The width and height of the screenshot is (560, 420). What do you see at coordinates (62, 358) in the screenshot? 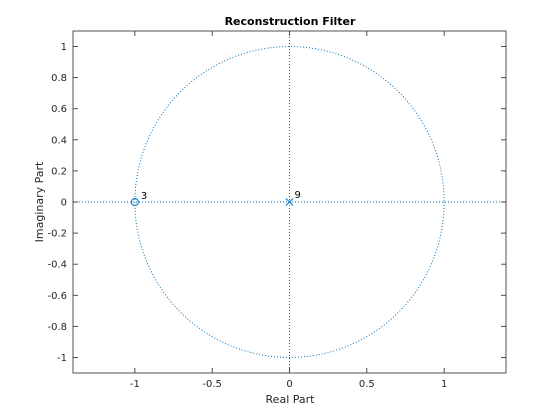
I see `y-tick-label: -1` at bounding box center [62, 358].